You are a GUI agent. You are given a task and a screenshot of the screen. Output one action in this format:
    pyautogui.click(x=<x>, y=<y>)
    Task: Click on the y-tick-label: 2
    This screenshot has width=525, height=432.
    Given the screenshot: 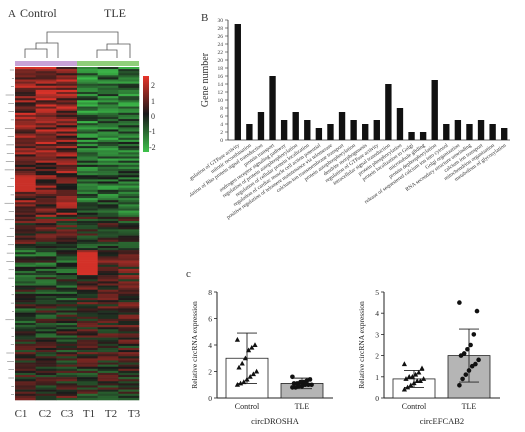 What is the action you would take?
    pyautogui.click(x=210, y=372)
    